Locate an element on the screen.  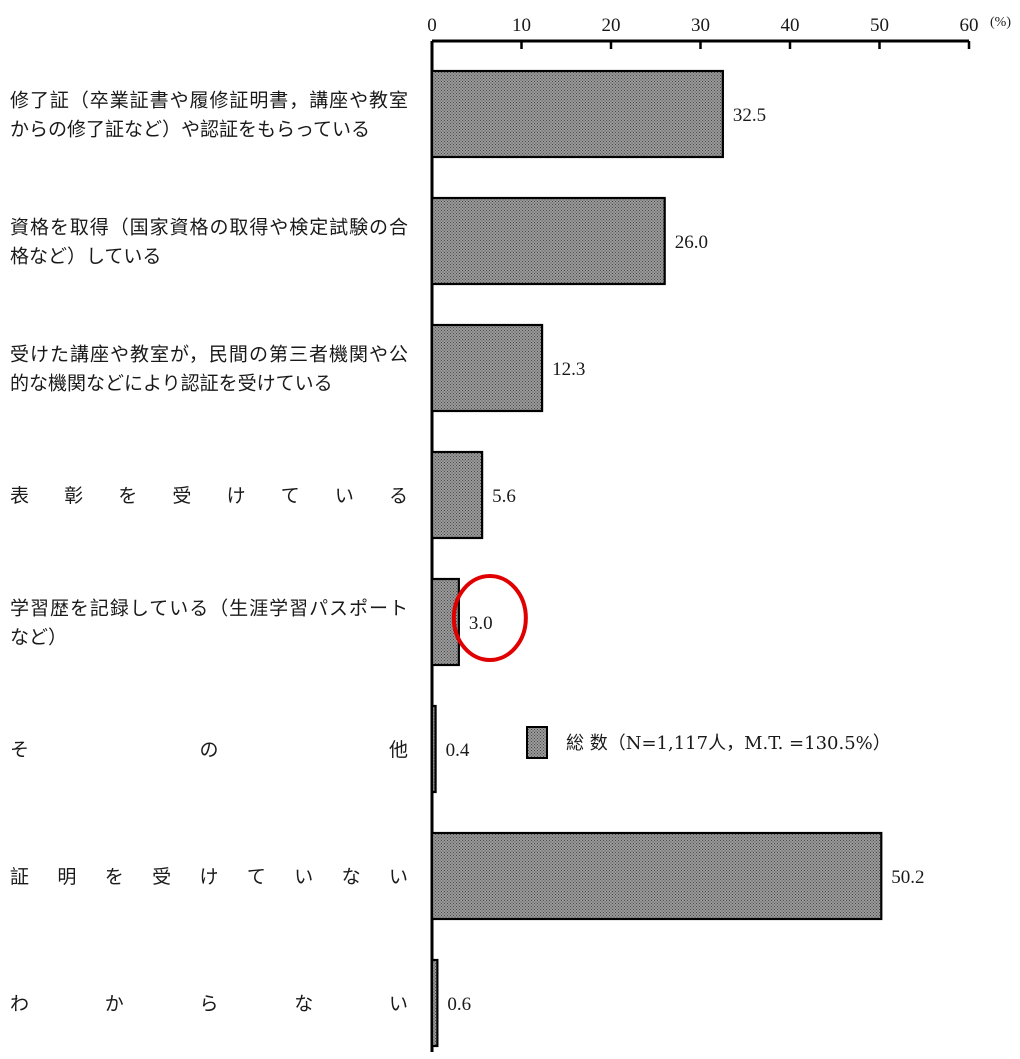
data-label: 0.6 is located at coordinates (459, 1004).